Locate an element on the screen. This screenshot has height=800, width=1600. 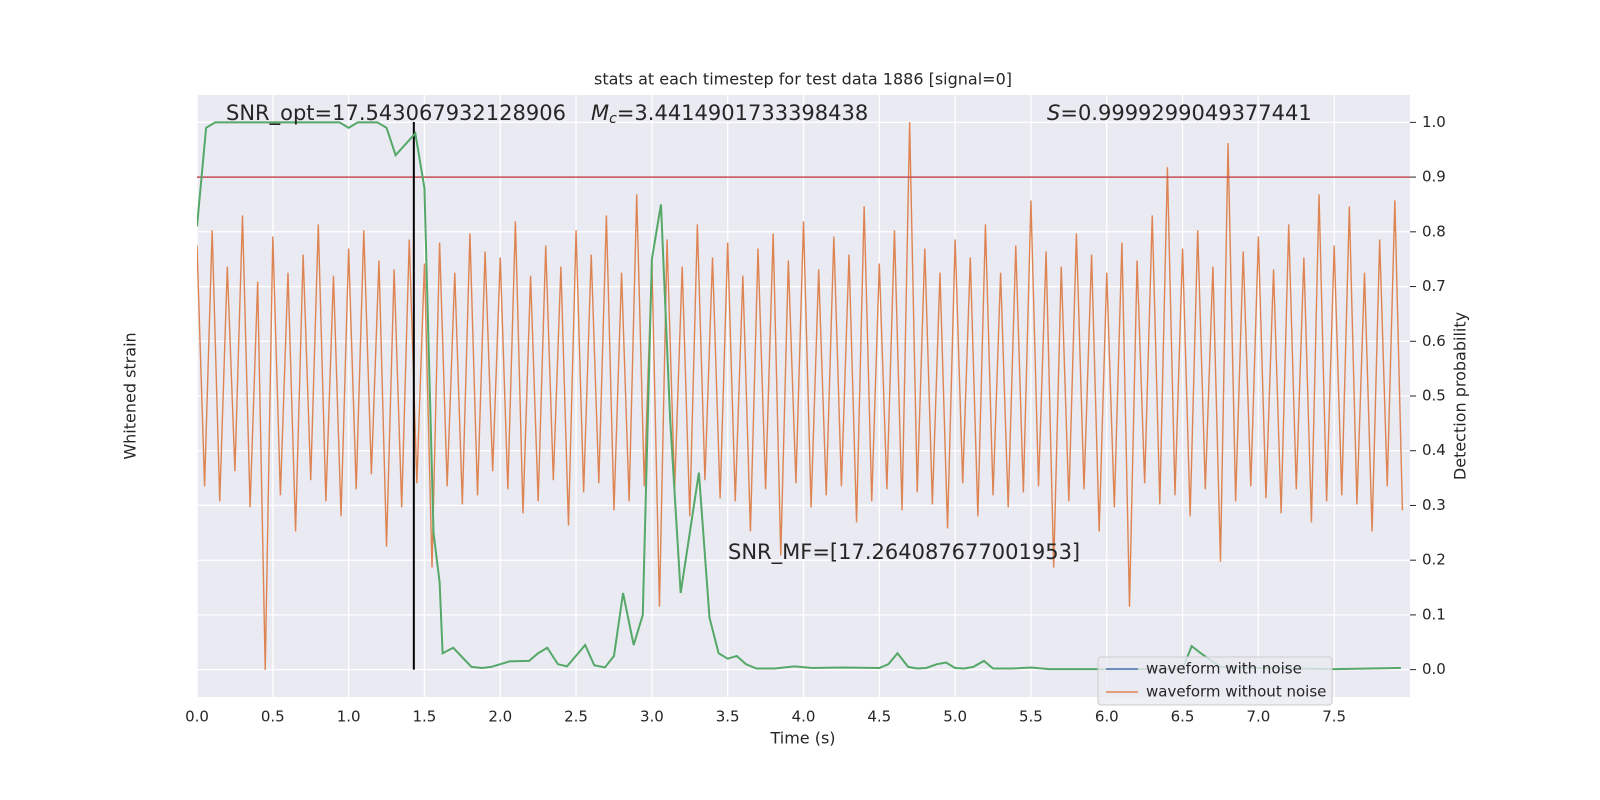
x-tick-label: 1.0 is located at coordinates (349, 717).